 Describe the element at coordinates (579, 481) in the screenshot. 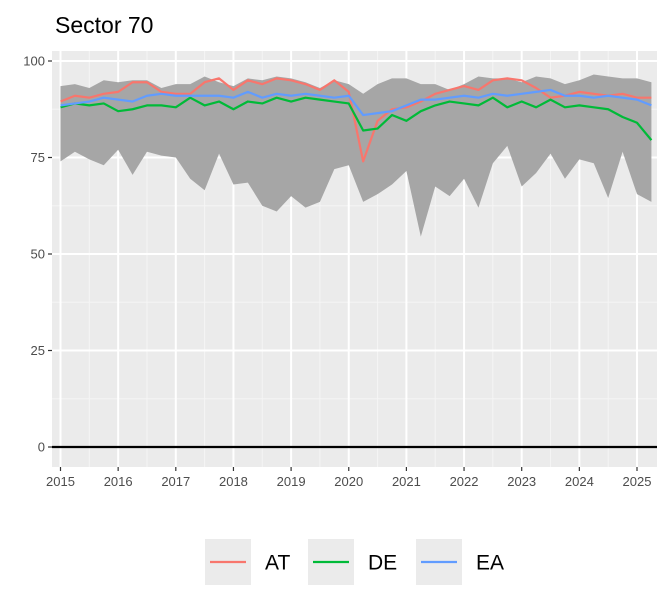

I see `x-tick-label-2024: 2024` at that location.